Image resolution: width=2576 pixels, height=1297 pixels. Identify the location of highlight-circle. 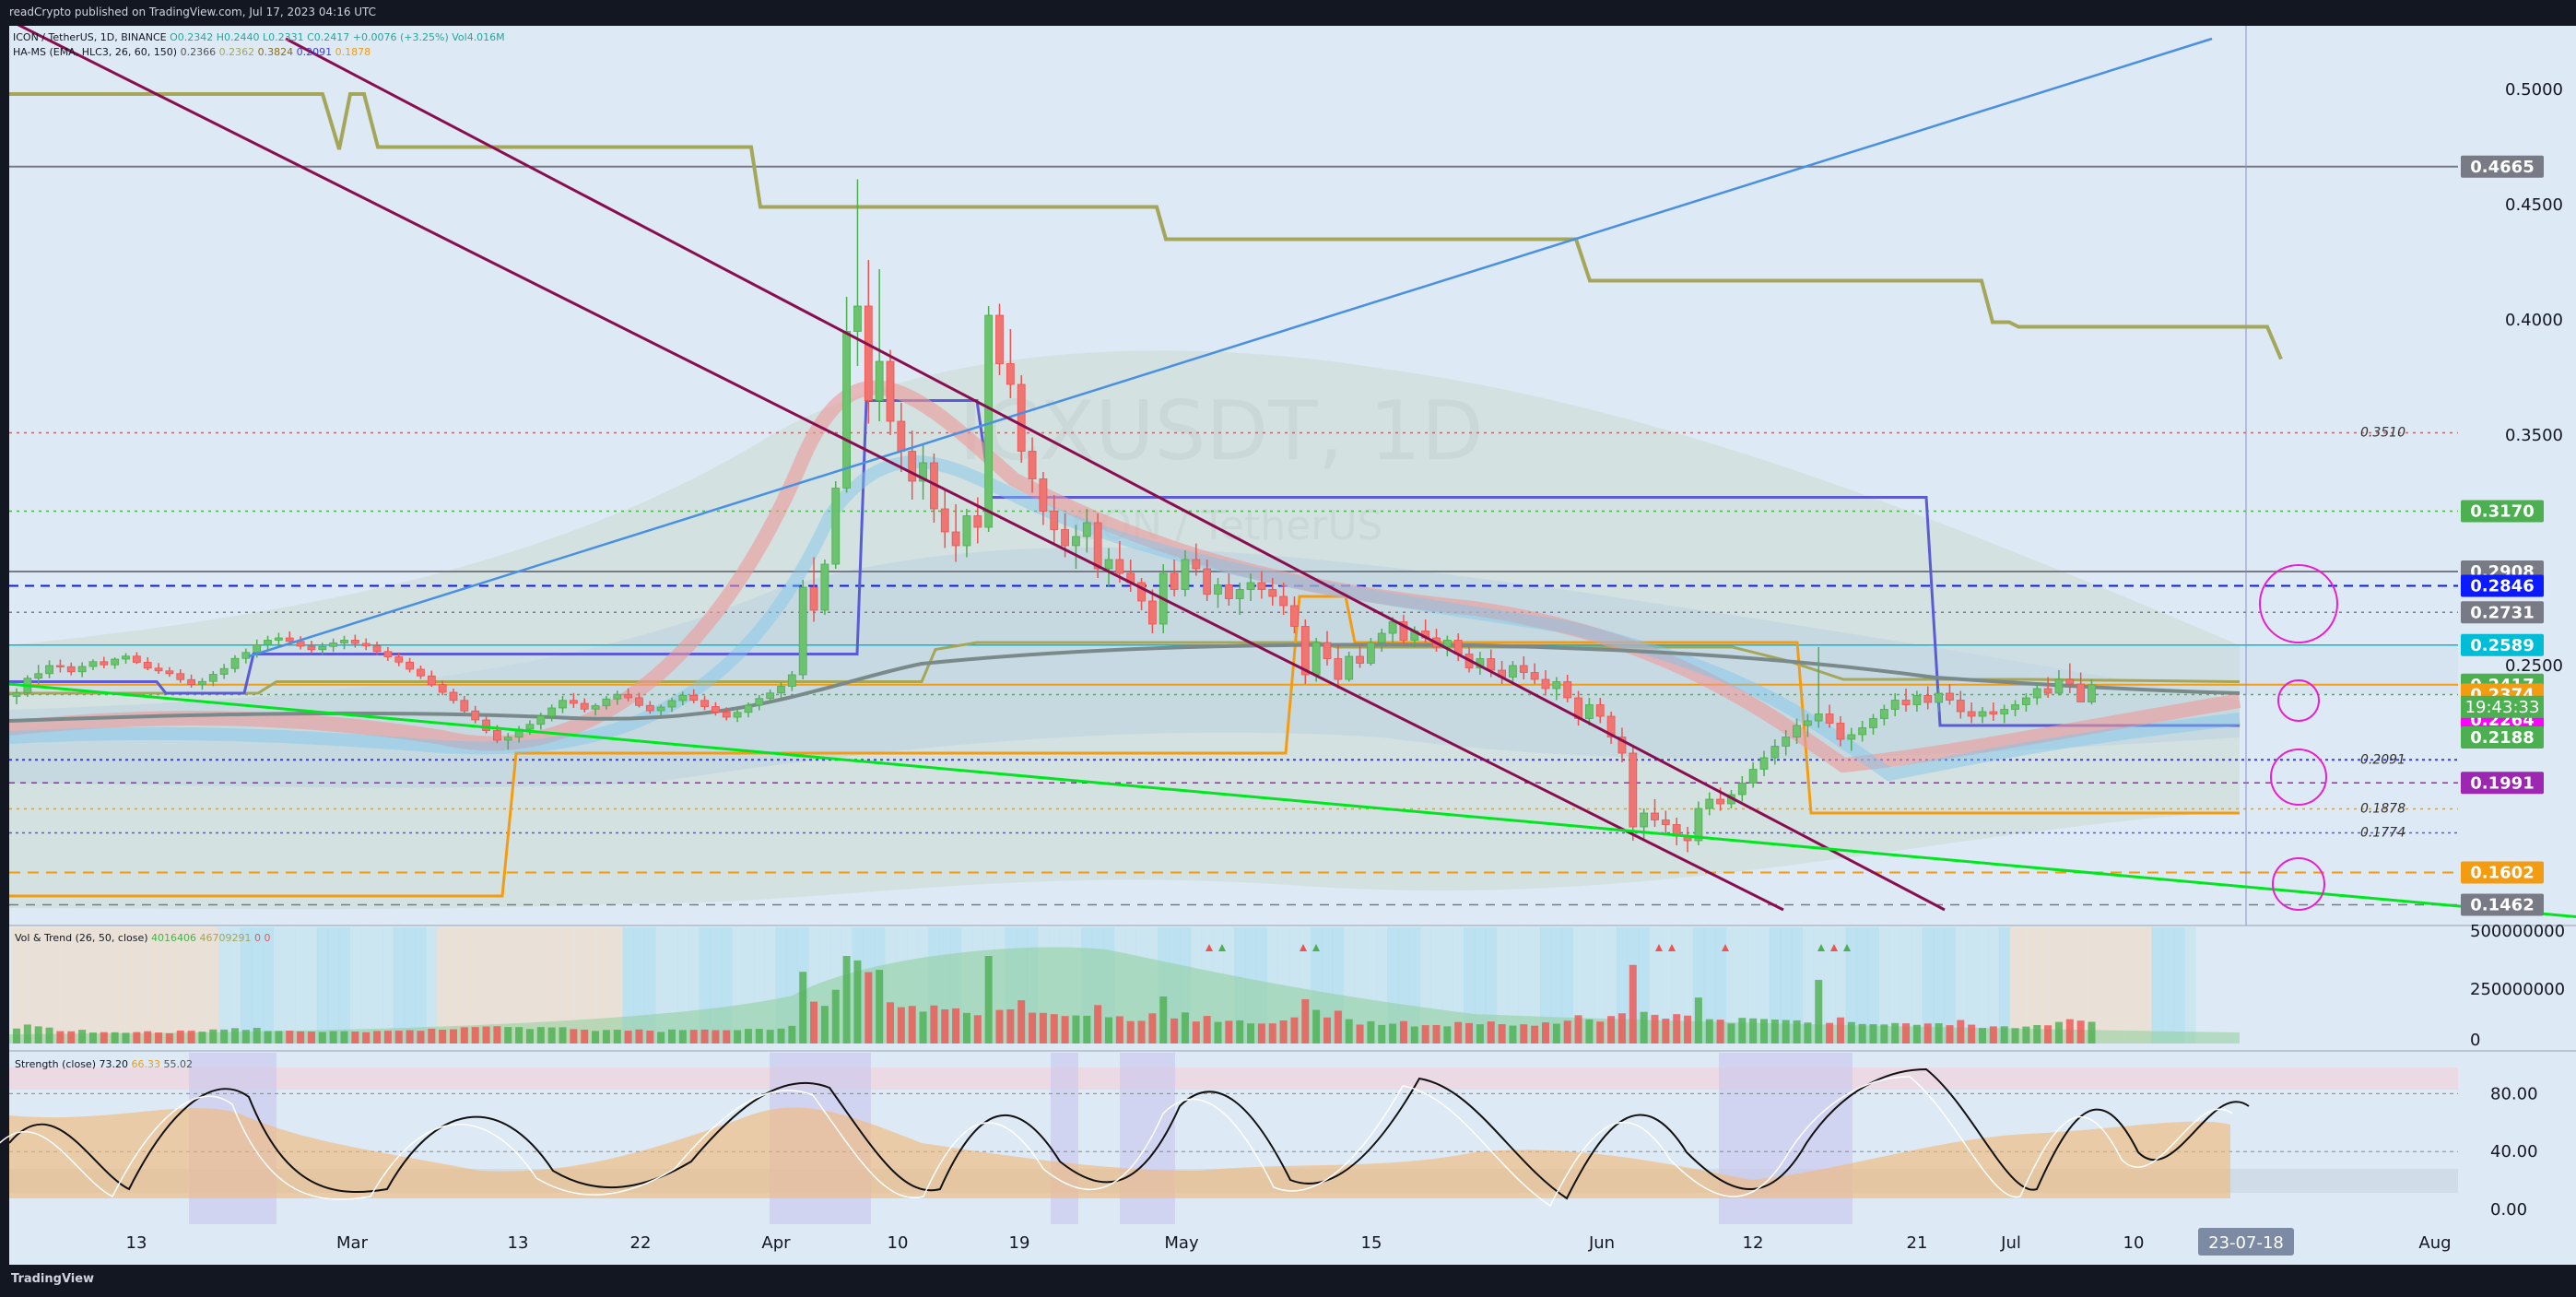
(2298, 884).